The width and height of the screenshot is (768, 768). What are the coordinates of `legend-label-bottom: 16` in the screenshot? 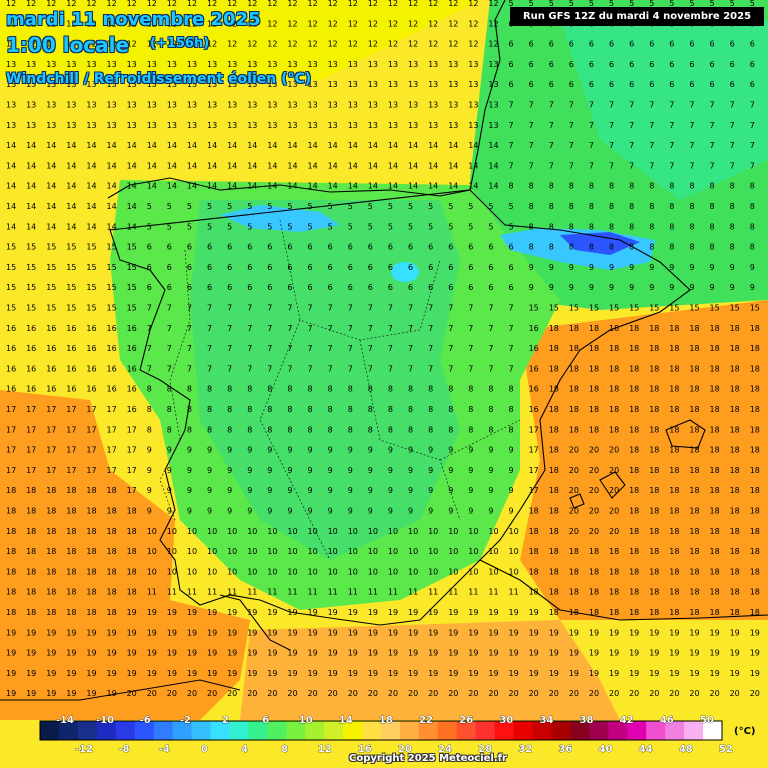 It's located at (365, 749).